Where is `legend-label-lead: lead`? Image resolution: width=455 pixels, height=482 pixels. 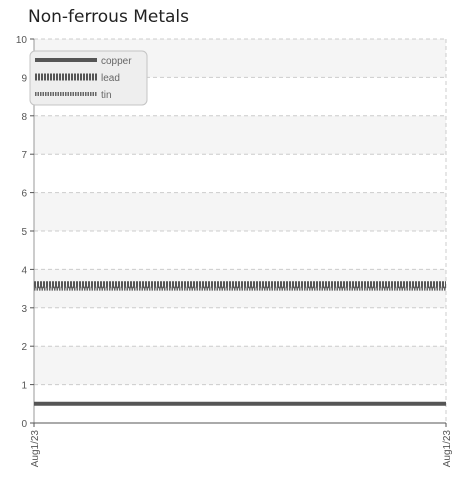 legend-label-lead: lead is located at coordinates (110, 78).